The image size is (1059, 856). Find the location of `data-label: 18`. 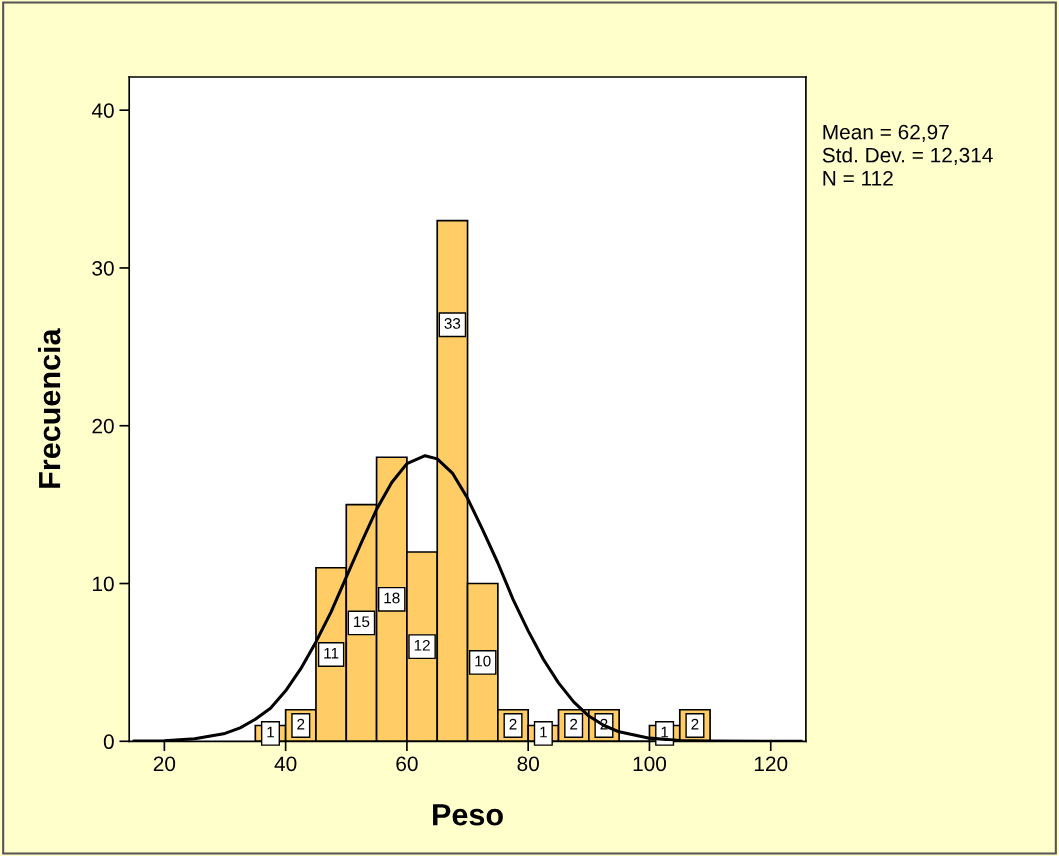

data-label: 18 is located at coordinates (392, 598).